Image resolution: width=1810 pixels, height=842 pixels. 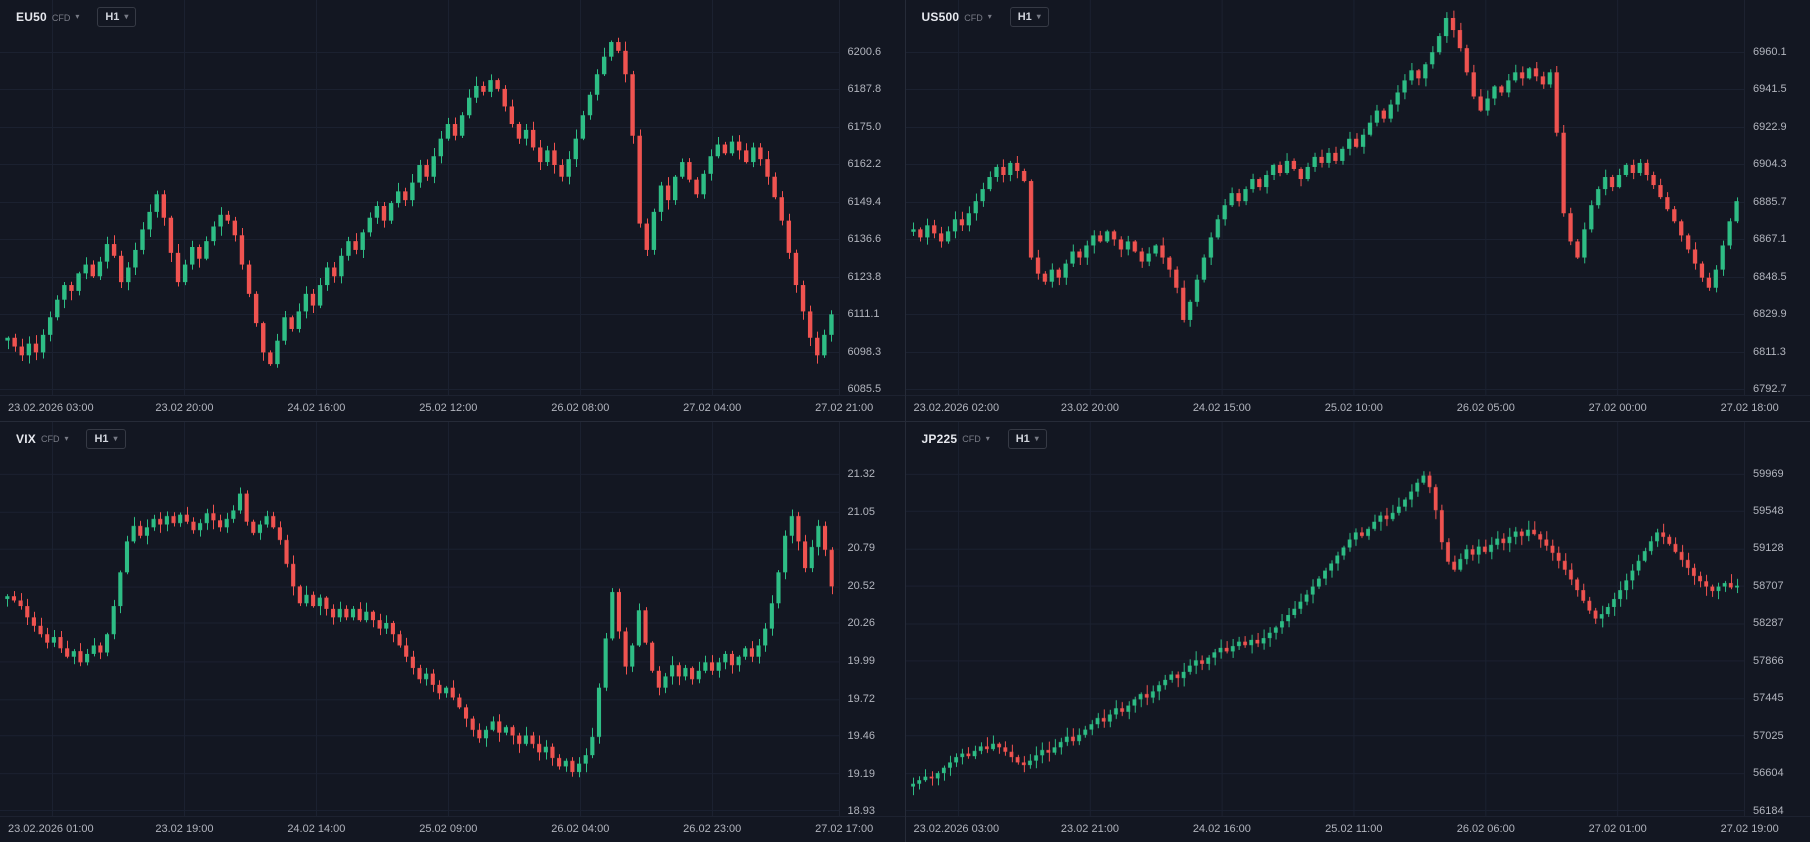 What do you see at coordinates (1770, 314) in the screenshot?
I see `price-axis-label: 6829.9` at bounding box center [1770, 314].